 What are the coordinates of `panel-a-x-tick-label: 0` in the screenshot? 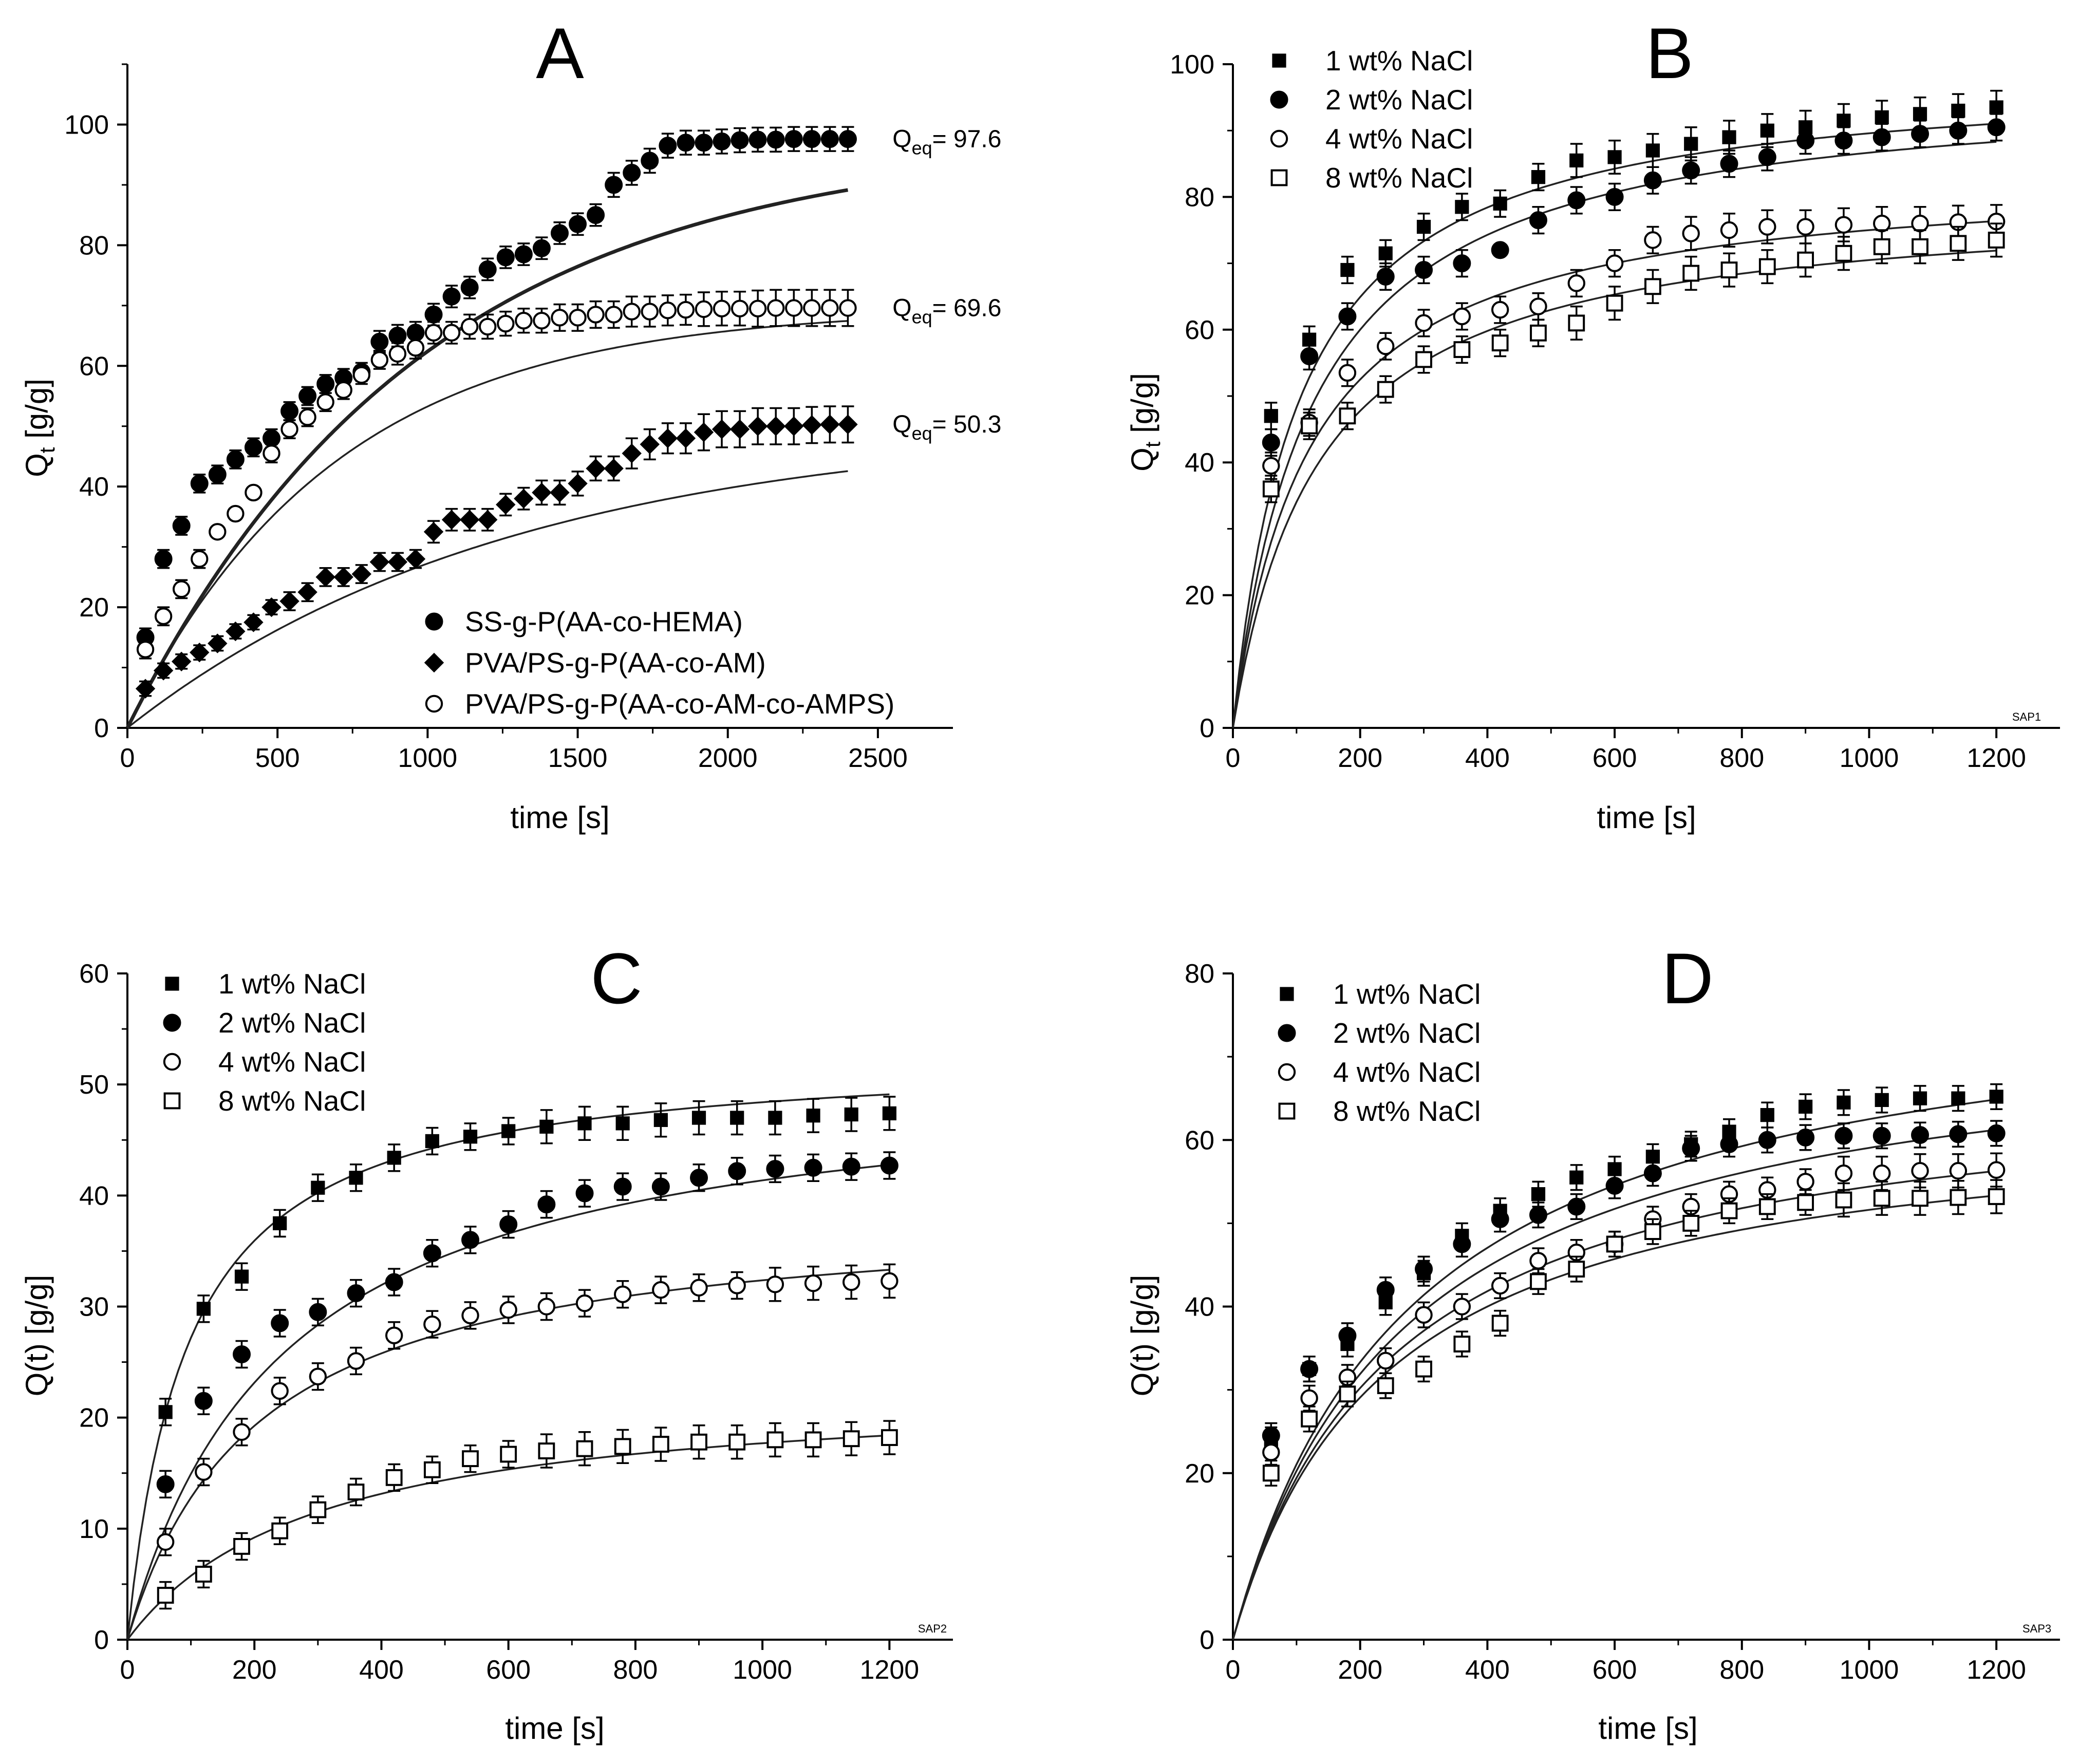 It's located at (128, 758).